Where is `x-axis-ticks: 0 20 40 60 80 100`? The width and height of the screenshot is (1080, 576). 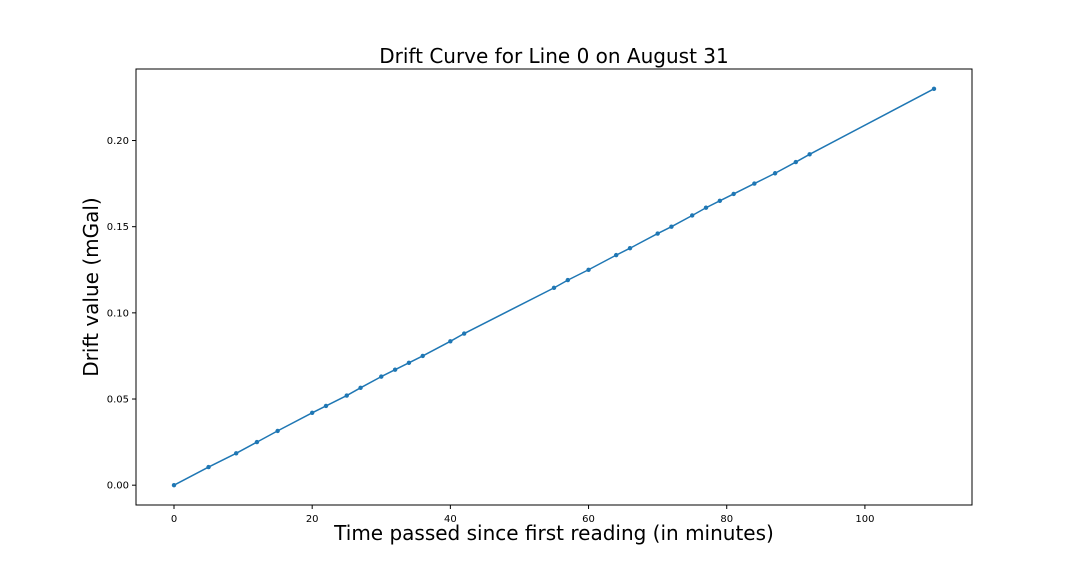
x-axis-ticks: 0 20 40 60 80 100 is located at coordinates (522, 515).